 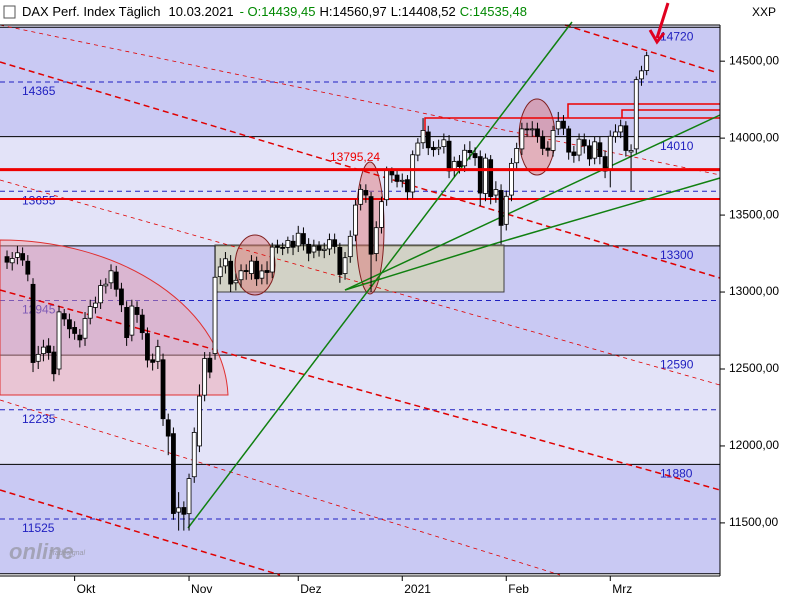 What do you see at coordinates (201, 589) in the screenshot?
I see `x-tick-label: Nov` at bounding box center [201, 589].